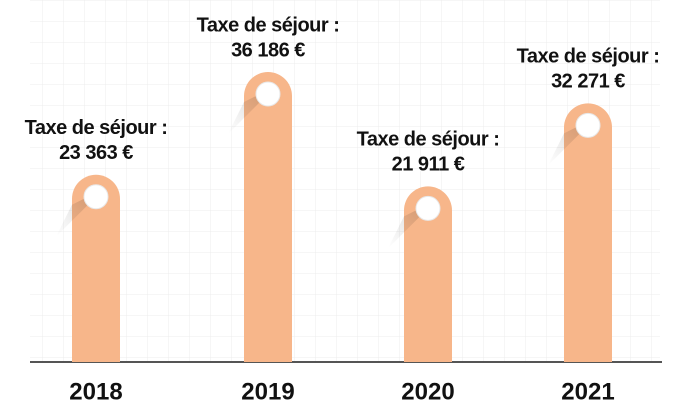 The image size is (682, 408). What do you see at coordinates (427, 391) in the screenshot?
I see `x-tick-label: 2020` at bounding box center [427, 391].